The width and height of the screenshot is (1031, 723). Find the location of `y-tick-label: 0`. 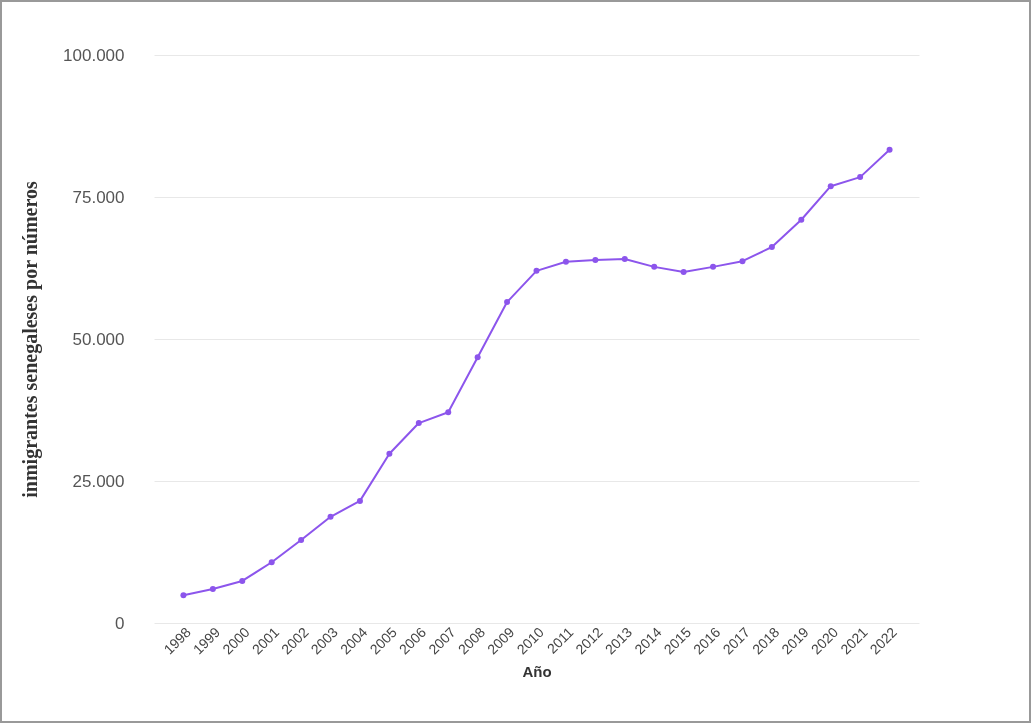

y-tick-label: 0 is located at coordinates (120, 623).